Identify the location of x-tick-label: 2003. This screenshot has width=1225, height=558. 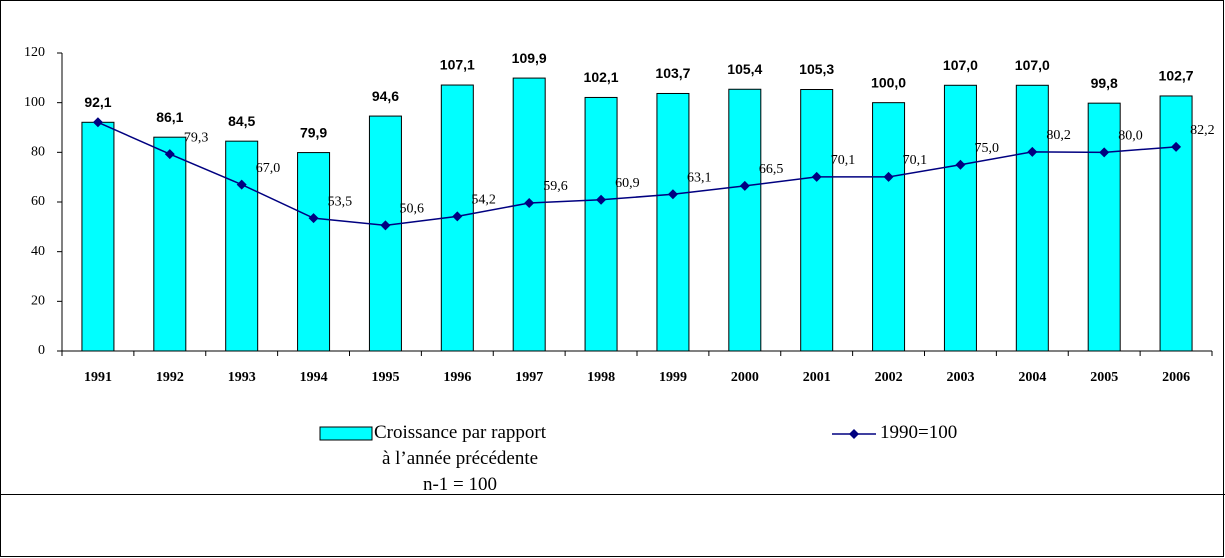
(960, 377).